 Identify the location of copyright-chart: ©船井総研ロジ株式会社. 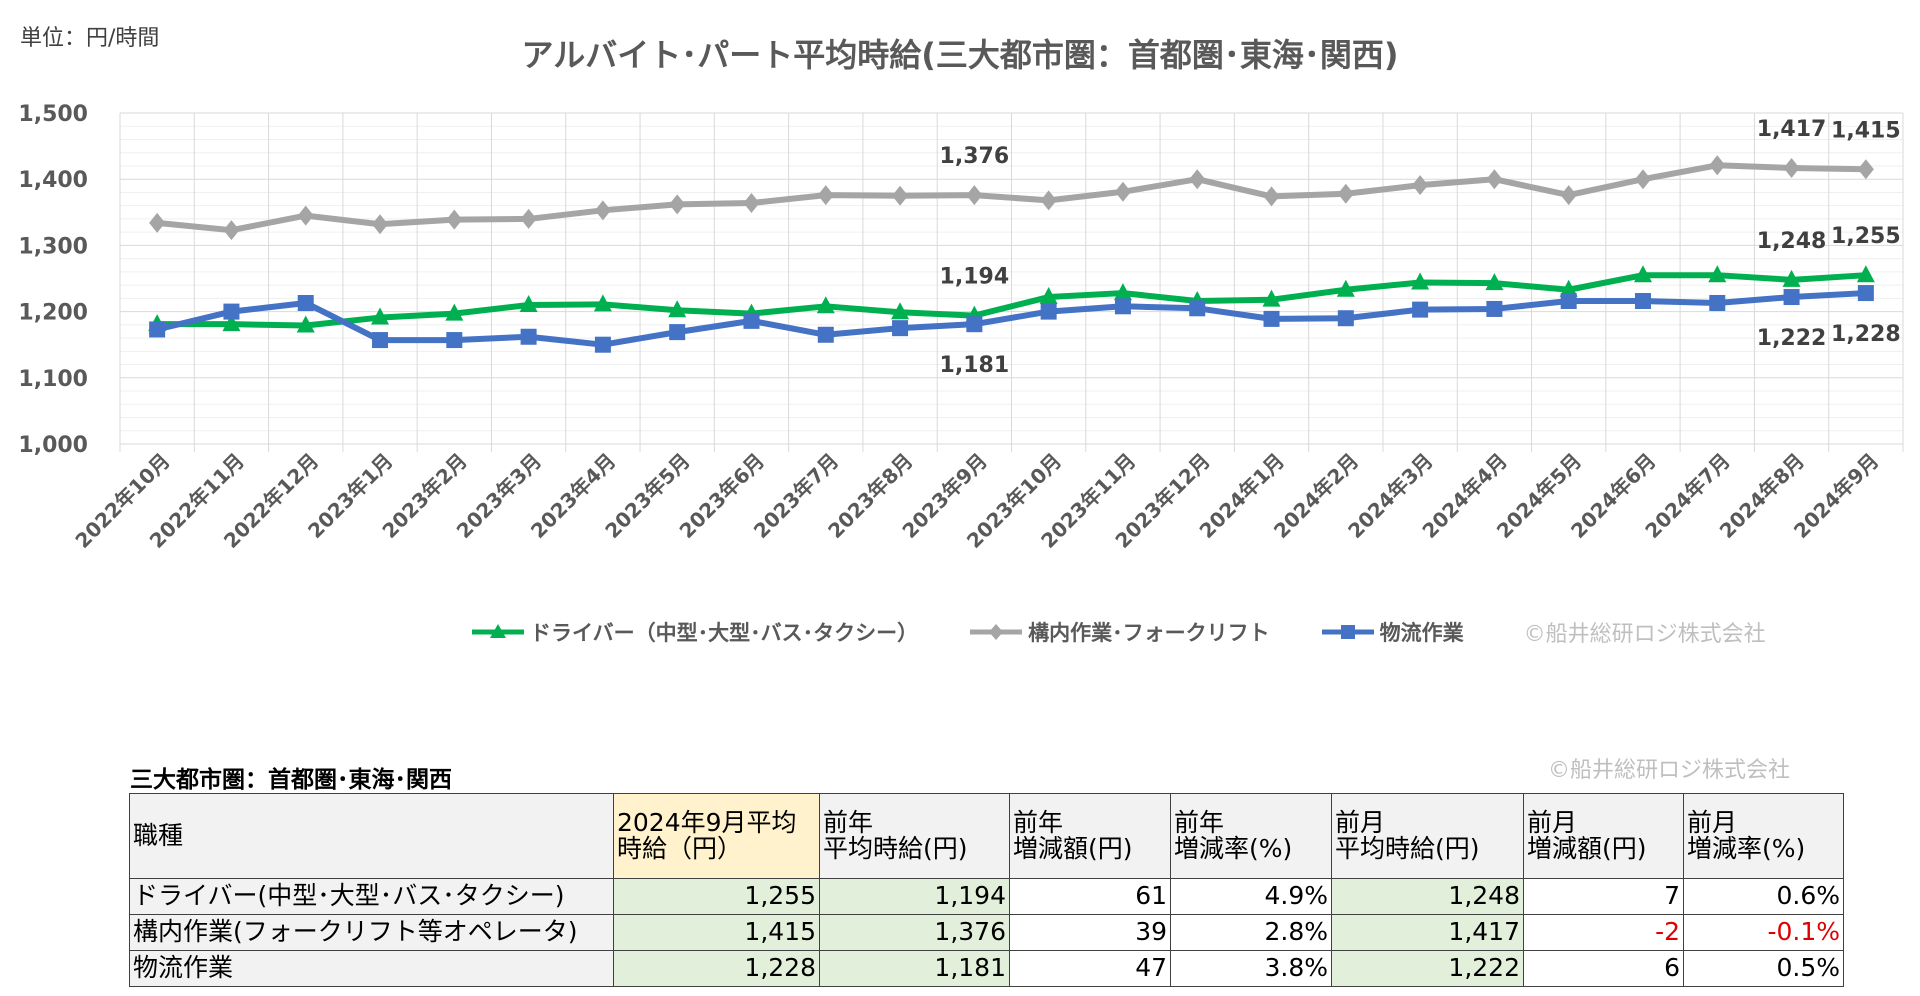
(1644, 634).